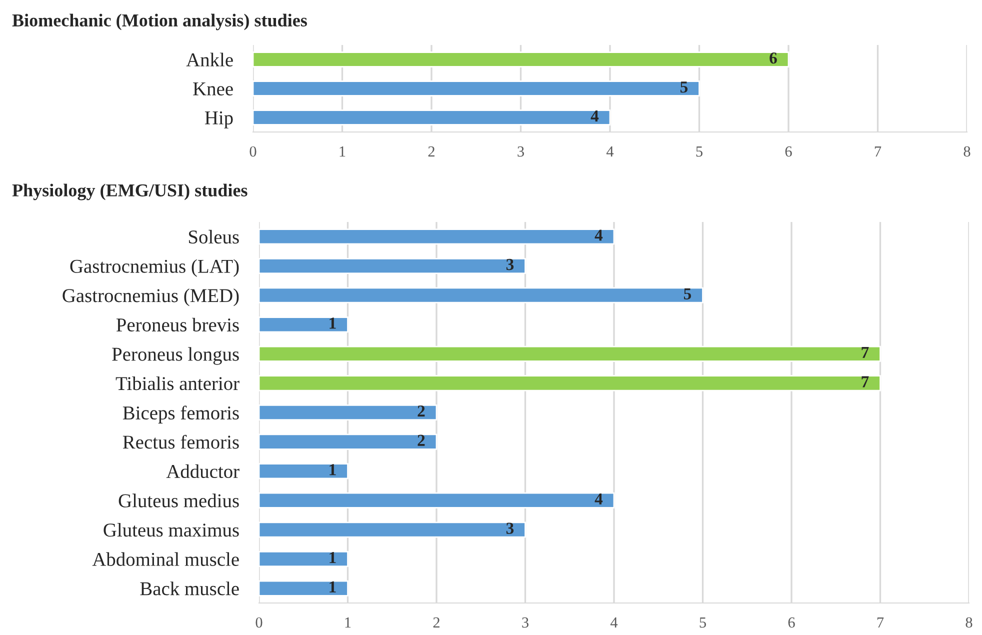 The image size is (982, 635). What do you see at coordinates (178, 501) in the screenshot?
I see `y-tick-label: Gluteus medius` at bounding box center [178, 501].